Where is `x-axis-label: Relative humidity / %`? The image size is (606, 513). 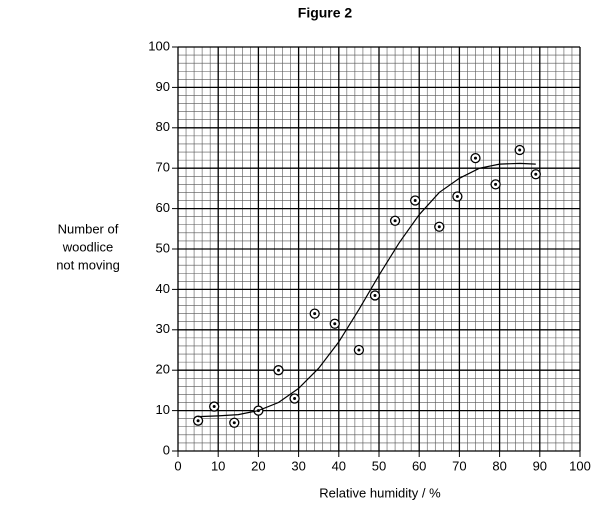 x-axis-label: Relative humidity / % is located at coordinates (380, 492).